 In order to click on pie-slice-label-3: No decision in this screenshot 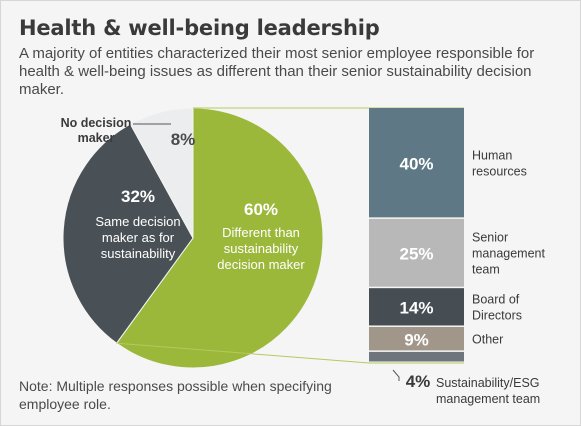, I will do `click(96, 123)`.